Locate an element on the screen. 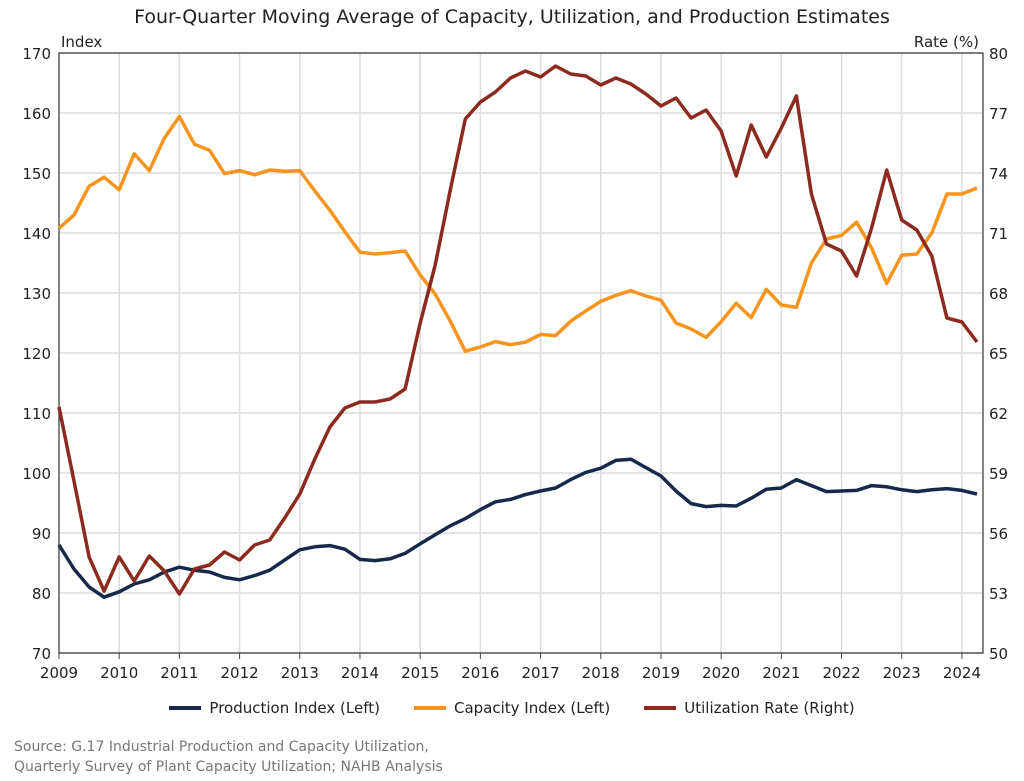  y-tick-label-right: 71 is located at coordinates (998, 234).